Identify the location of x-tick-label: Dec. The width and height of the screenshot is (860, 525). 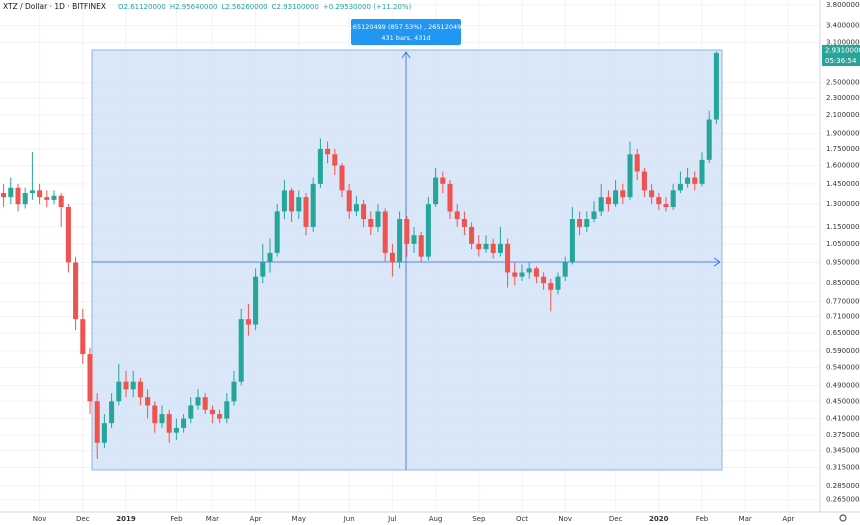
(83, 519).